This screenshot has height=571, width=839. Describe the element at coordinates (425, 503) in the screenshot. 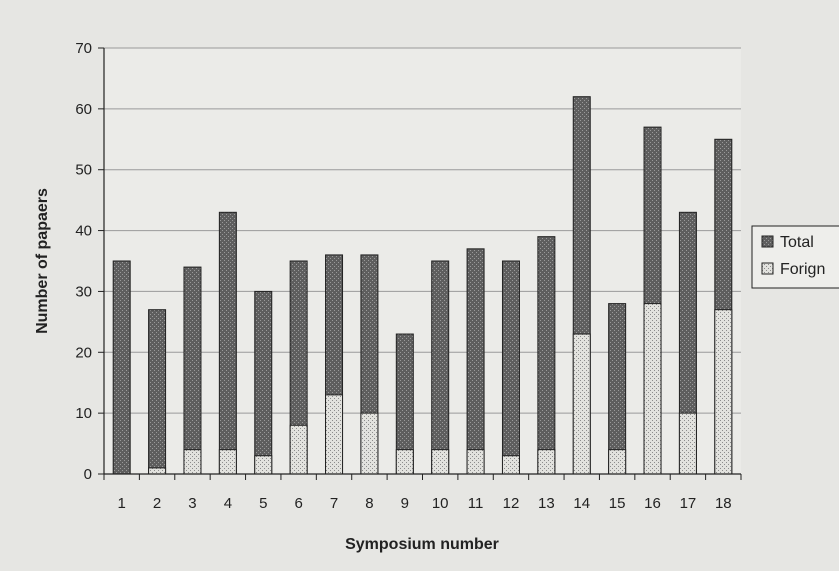

I see `x-tick-labels: 1 2 3 4 5 6 7 8 9 10 11 12 13 14 15 16 17 18` at that location.